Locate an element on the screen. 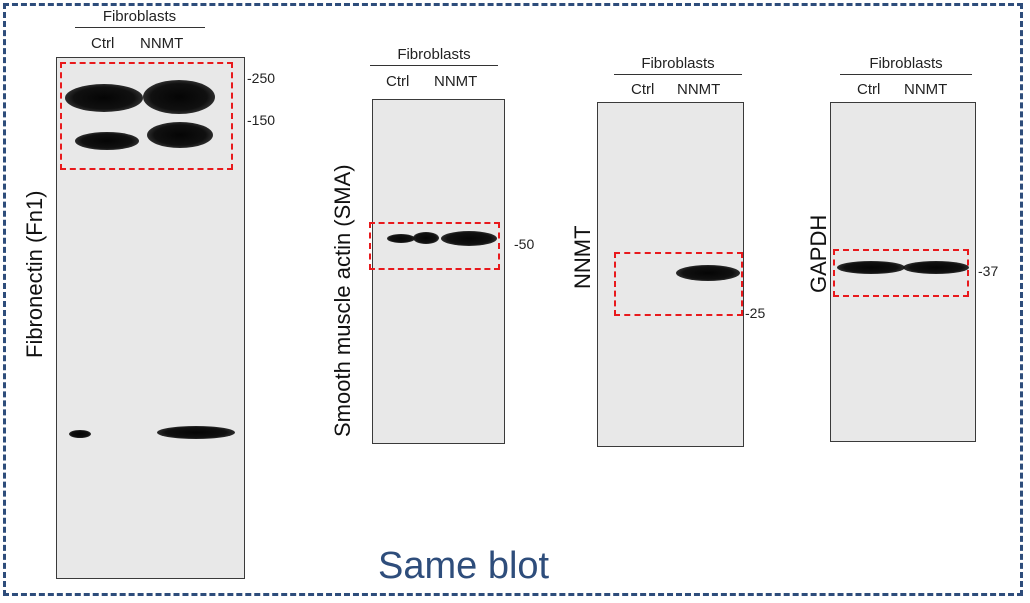 Image resolution: width=1030 pixels, height=603 pixels. blot-panel-sma is located at coordinates (438, 271).